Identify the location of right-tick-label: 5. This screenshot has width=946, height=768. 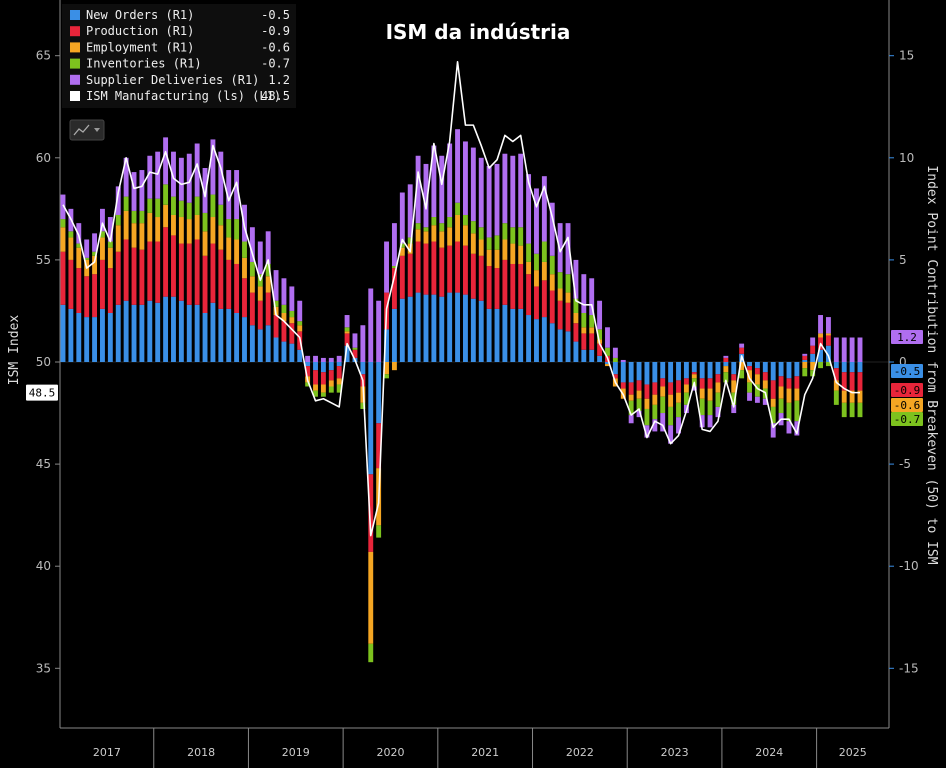
(903, 260).